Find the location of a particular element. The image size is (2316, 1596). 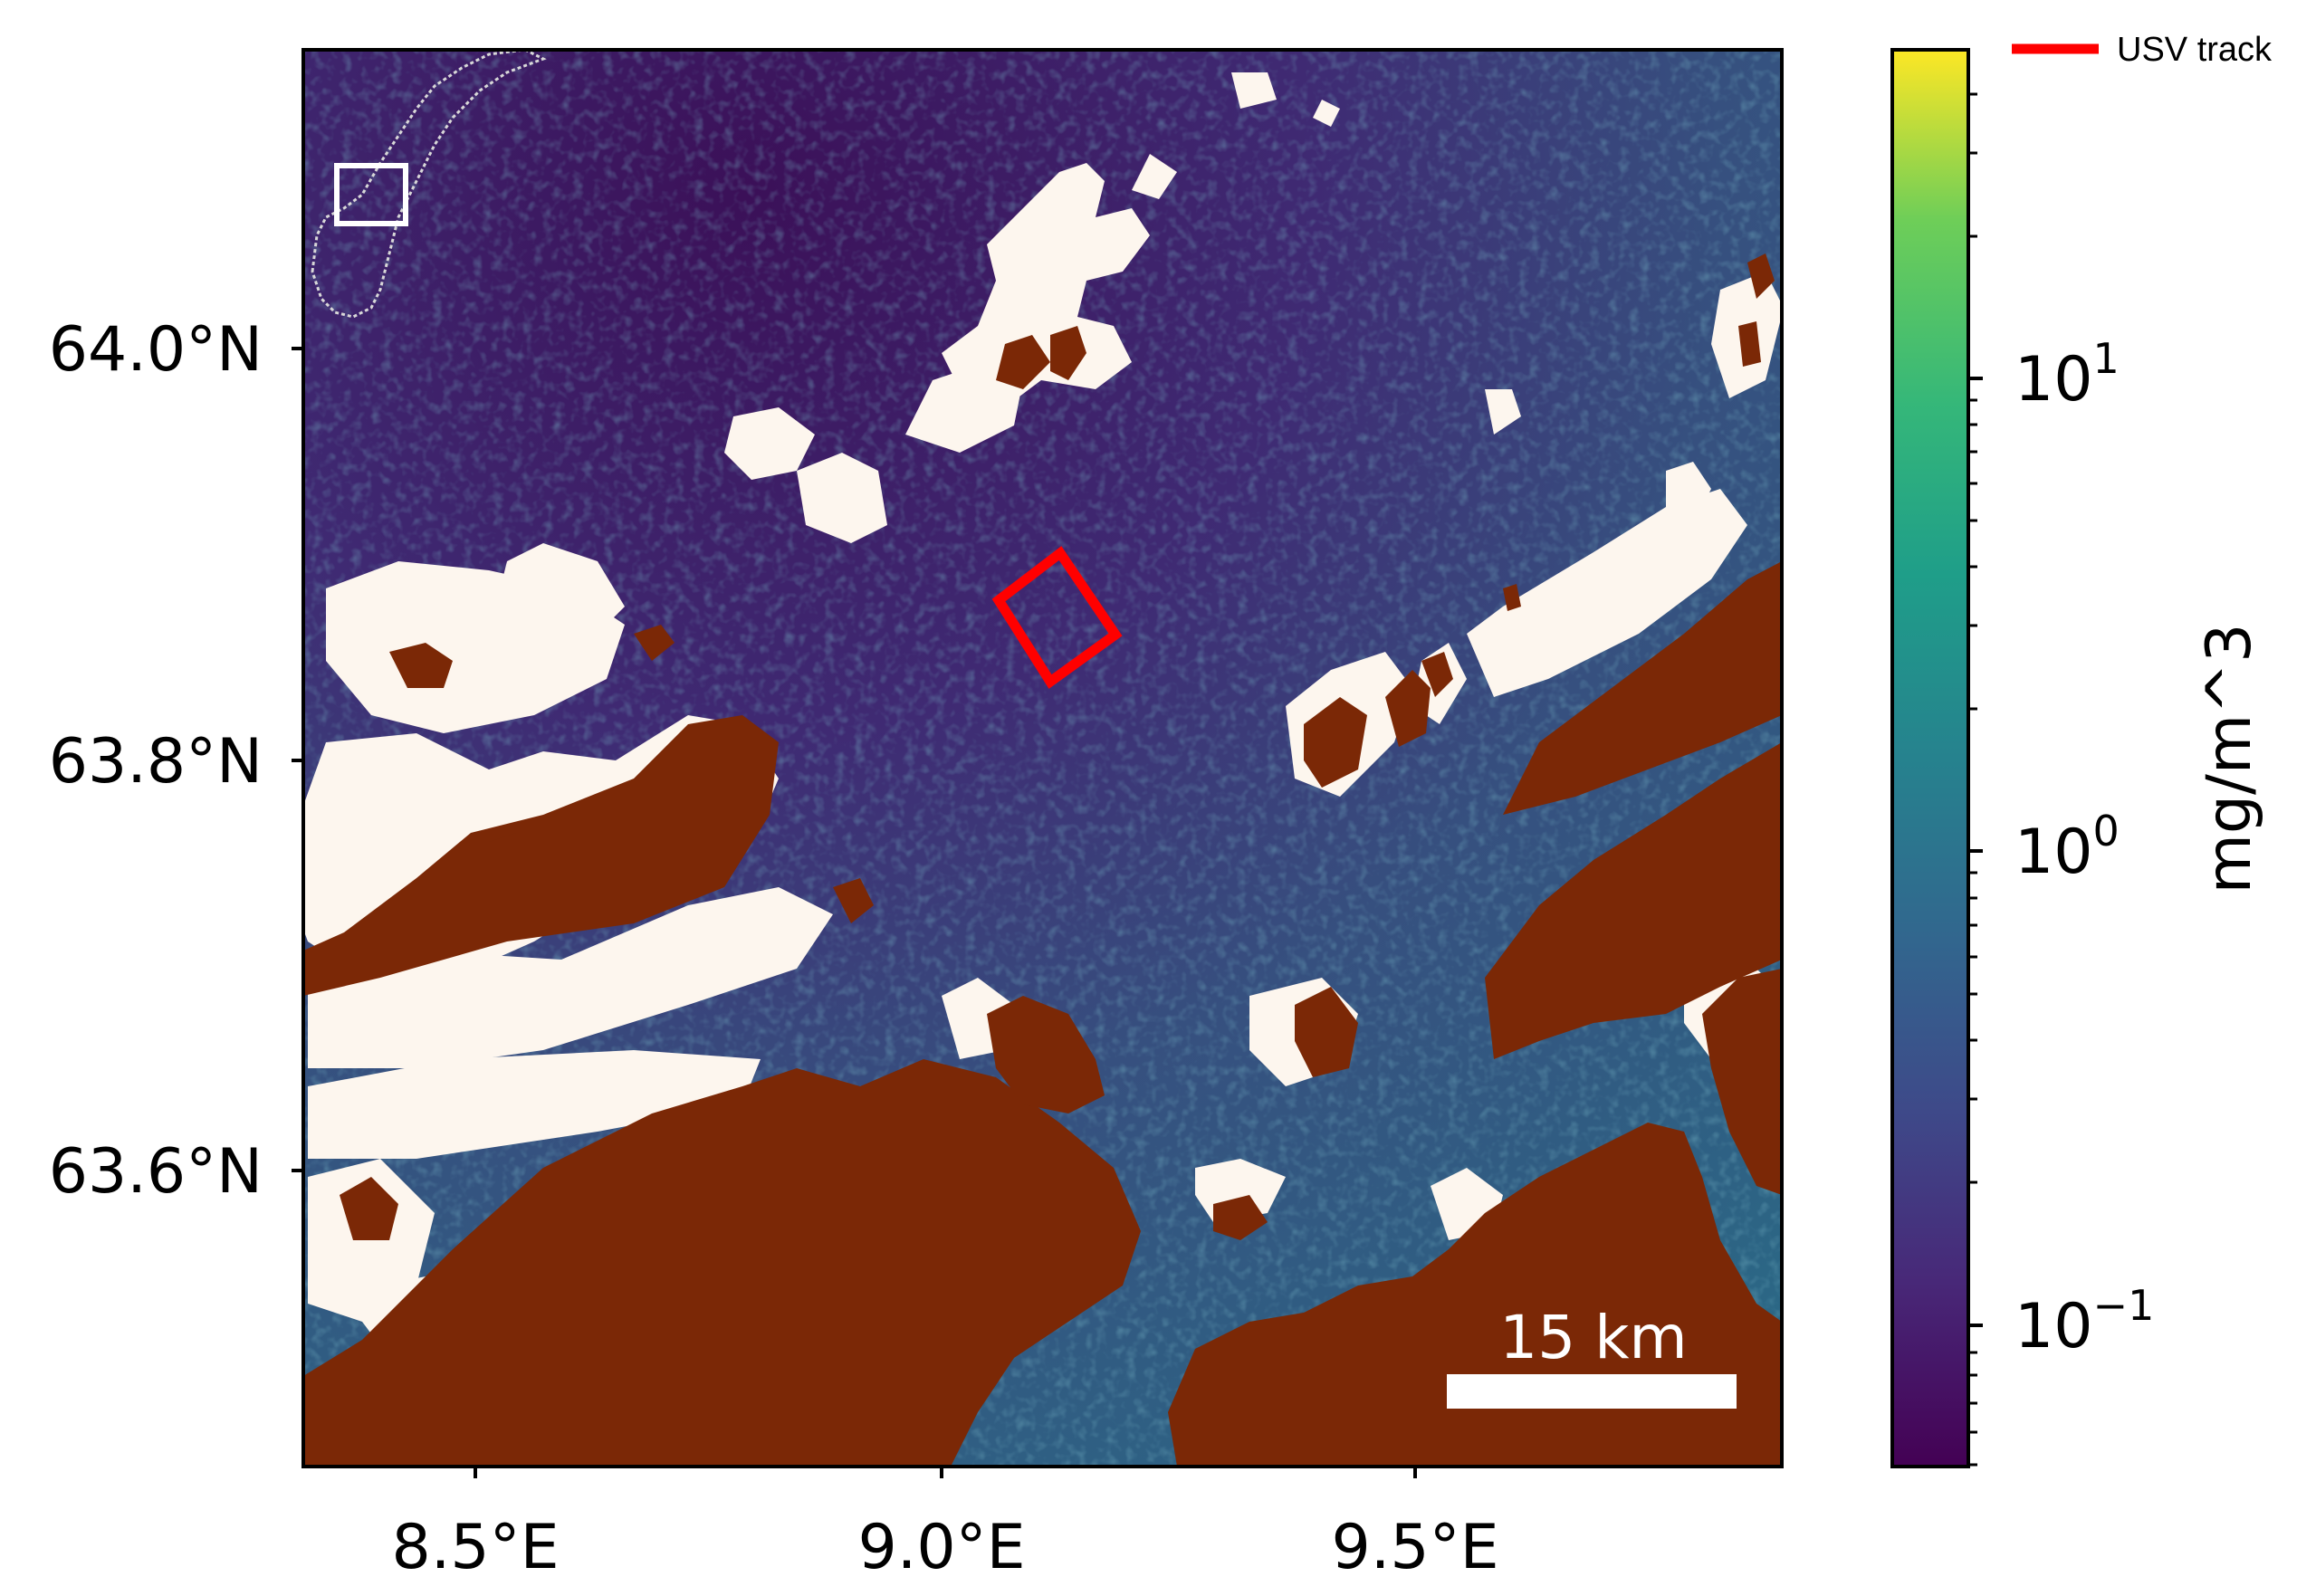

longitude-axis: 8.5°E 9.0°E 9.5°E is located at coordinates (945, 1525).